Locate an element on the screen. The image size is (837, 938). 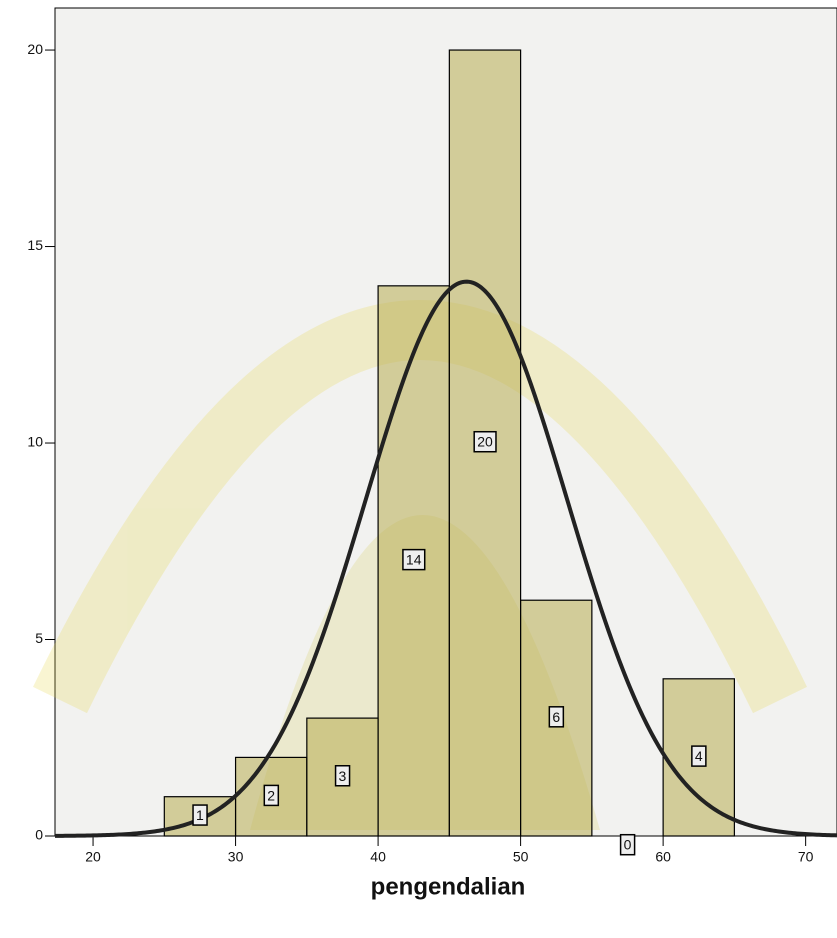
value-label: 6 is located at coordinates (556, 717).